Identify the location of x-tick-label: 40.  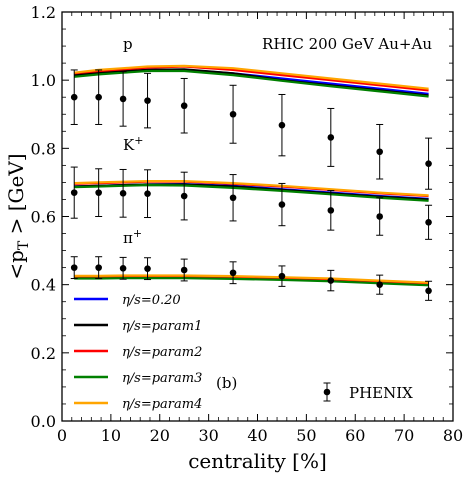
(257, 435).